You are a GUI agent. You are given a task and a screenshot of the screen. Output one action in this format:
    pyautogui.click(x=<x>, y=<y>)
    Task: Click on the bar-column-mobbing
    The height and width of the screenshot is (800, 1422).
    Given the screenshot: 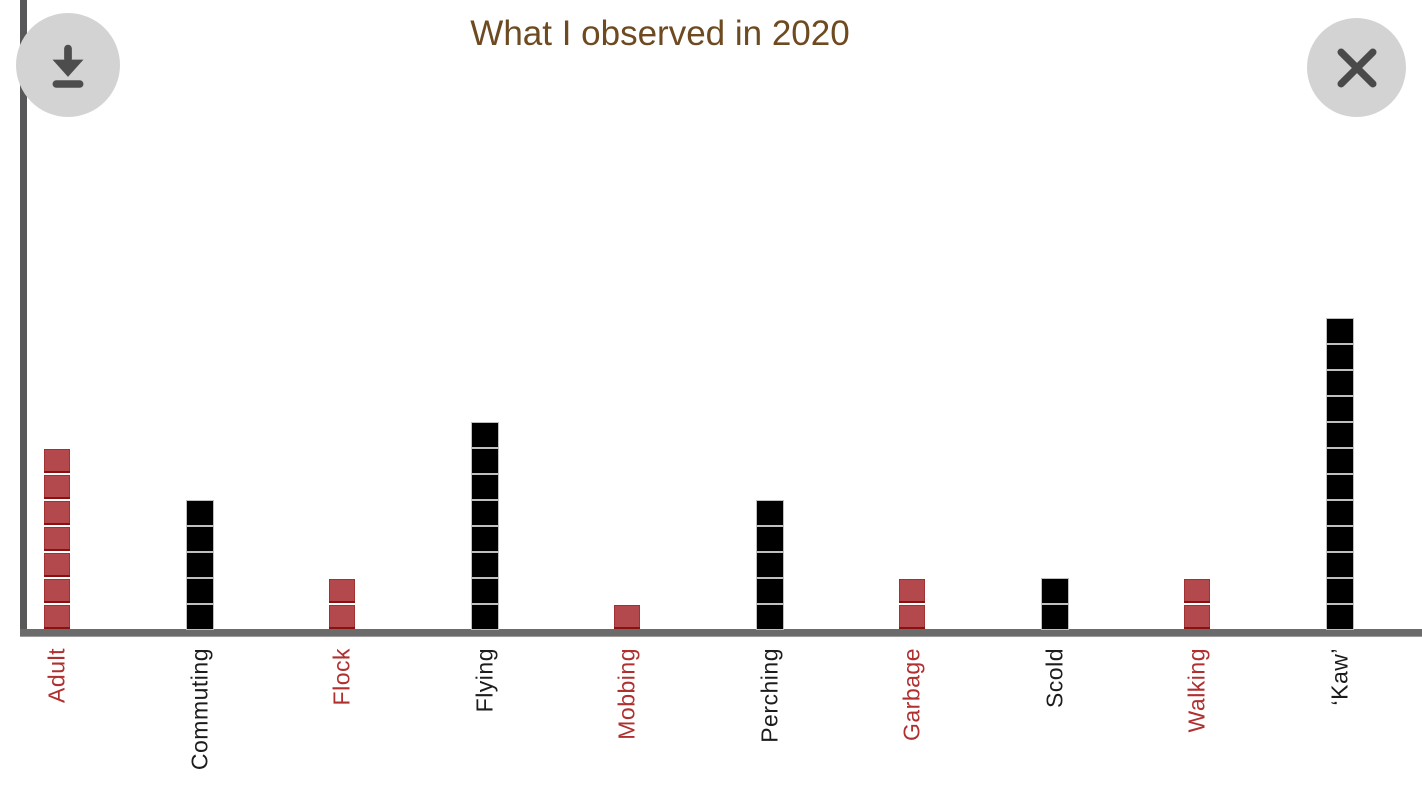 What is the action you would take?
    pyautogui.click(x=627, y=617)
    